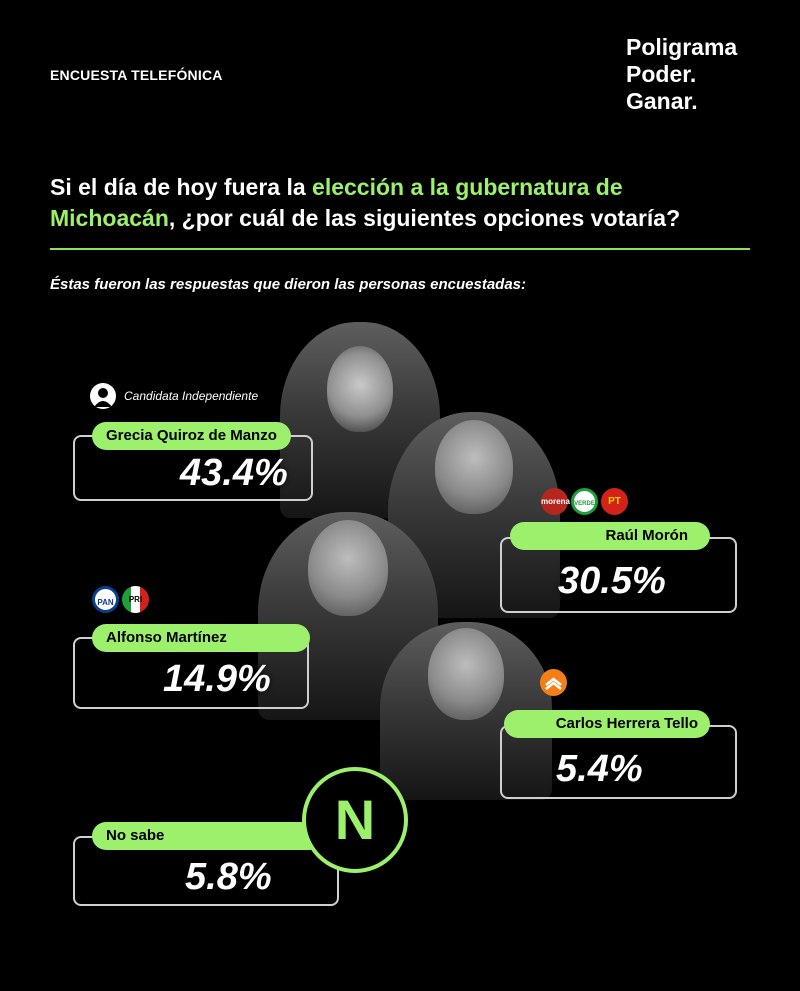 This screenshot has height=991, width=800. I want to click on pri-logo-icon: PRI, so click(135, 599).